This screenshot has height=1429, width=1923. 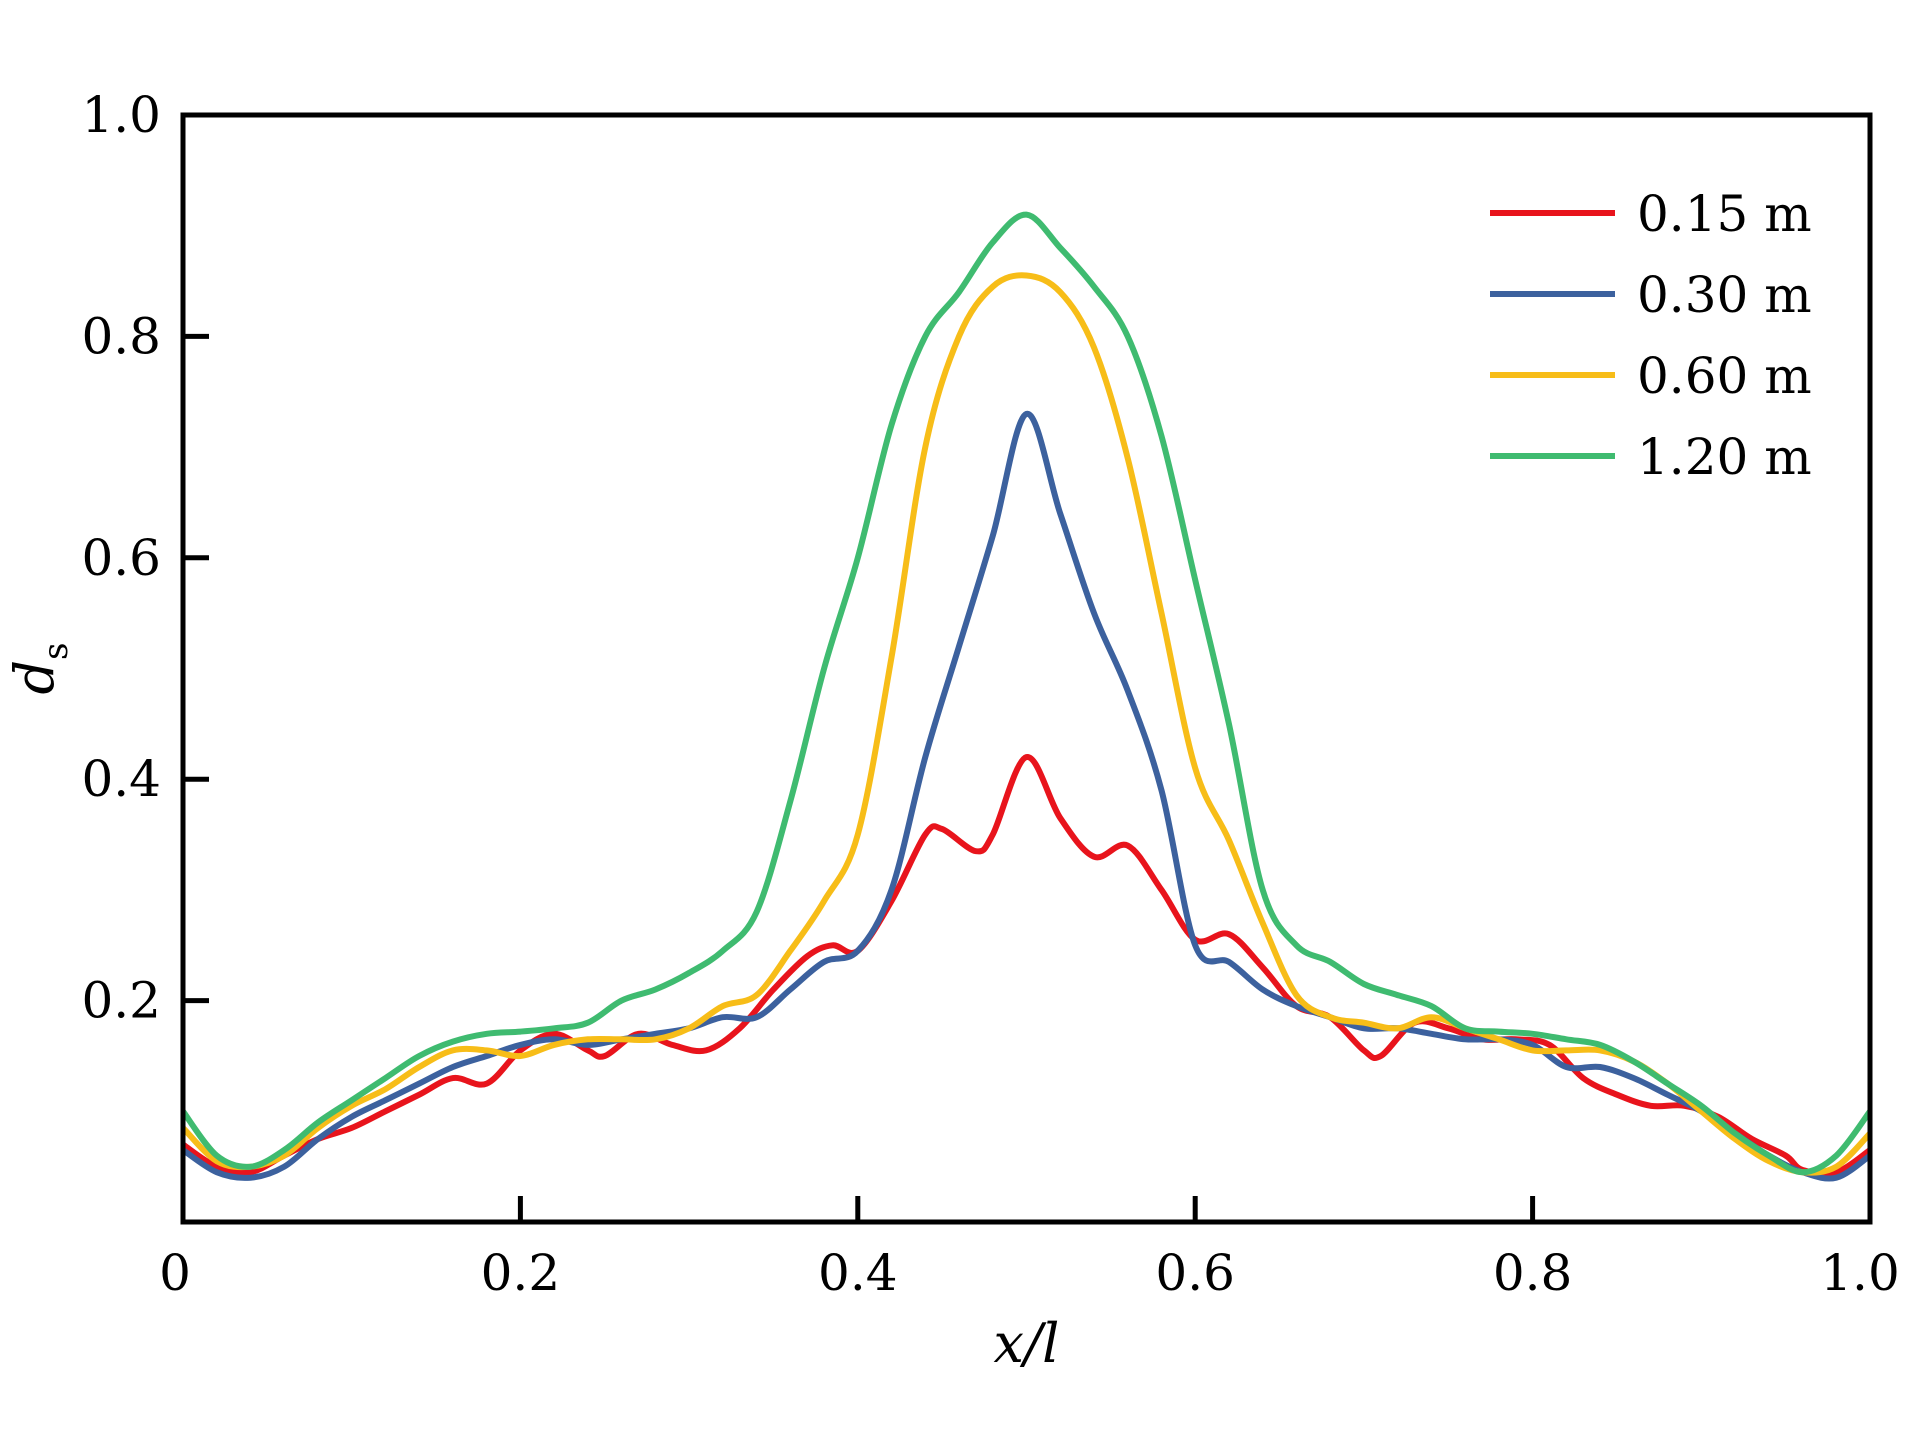 I want to click on y-tick-label: 0.2, so click(x=121, y=1001).